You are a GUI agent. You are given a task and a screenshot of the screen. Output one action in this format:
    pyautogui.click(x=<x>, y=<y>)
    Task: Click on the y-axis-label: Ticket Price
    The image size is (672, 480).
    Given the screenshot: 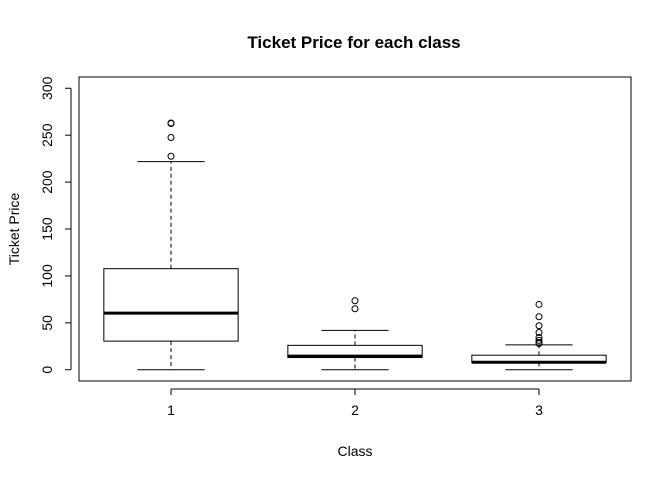 What is the action you would take?
    pyautogui.click(x=14, y=228)
    